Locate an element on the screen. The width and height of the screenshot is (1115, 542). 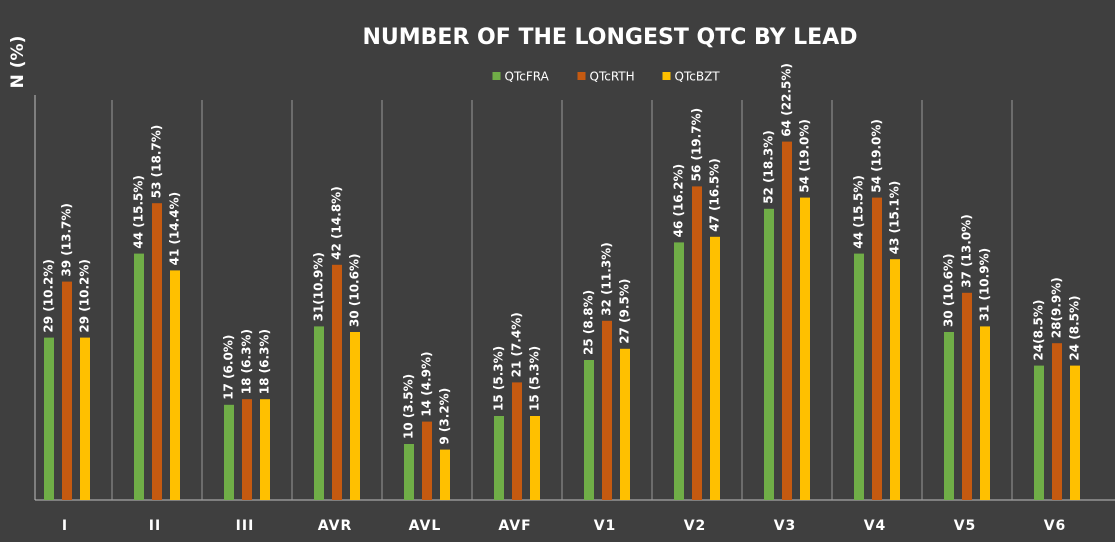
data-label: 21 (7.4%) is located at coordinates (517, 344).